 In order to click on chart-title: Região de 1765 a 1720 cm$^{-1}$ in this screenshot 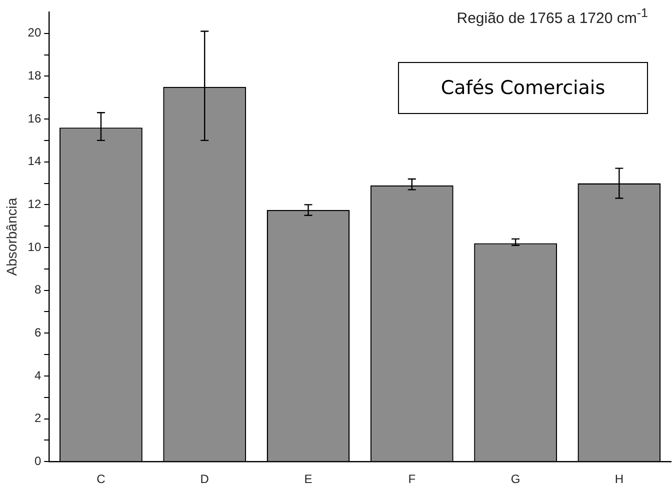, I will do `click(552, 16)`.